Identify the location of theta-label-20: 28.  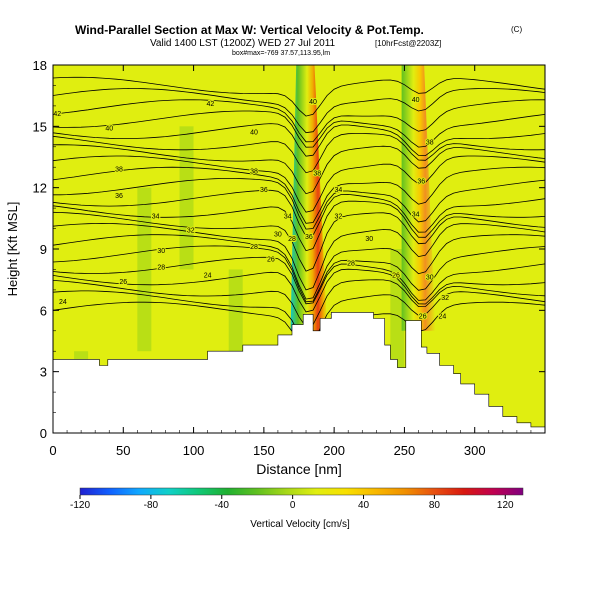
(351, 263).